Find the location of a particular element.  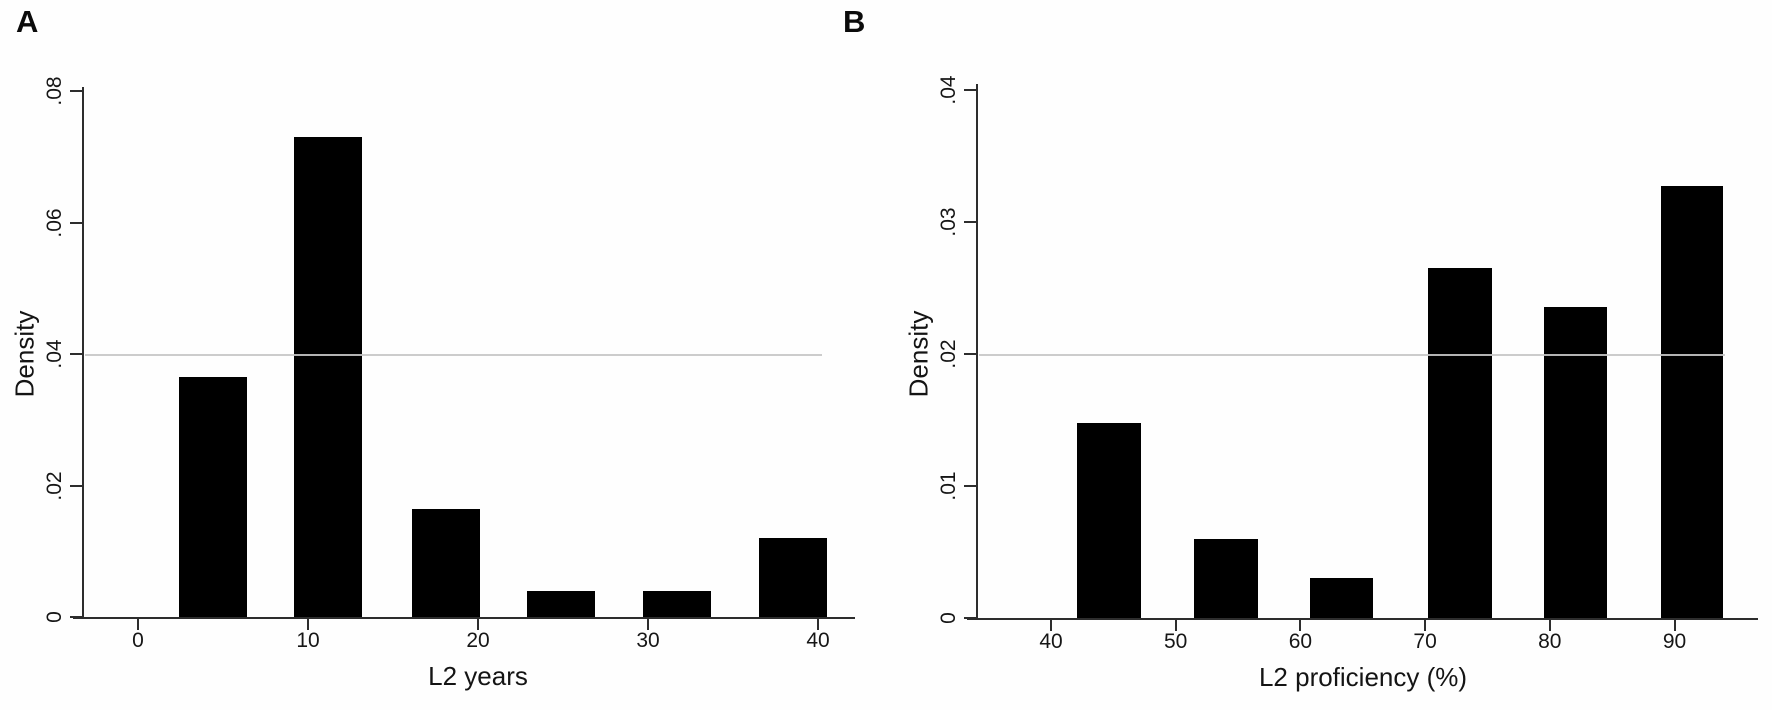

x-axis-tick-label: 90 is located at coordinates (1674, 641).